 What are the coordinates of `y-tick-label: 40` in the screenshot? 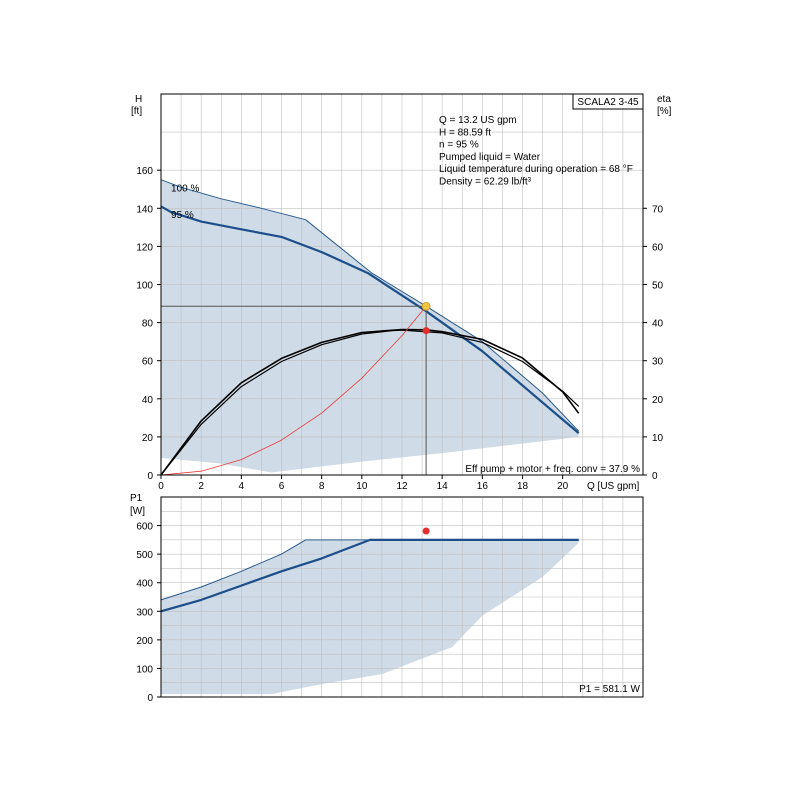 It's located at (148, 400).